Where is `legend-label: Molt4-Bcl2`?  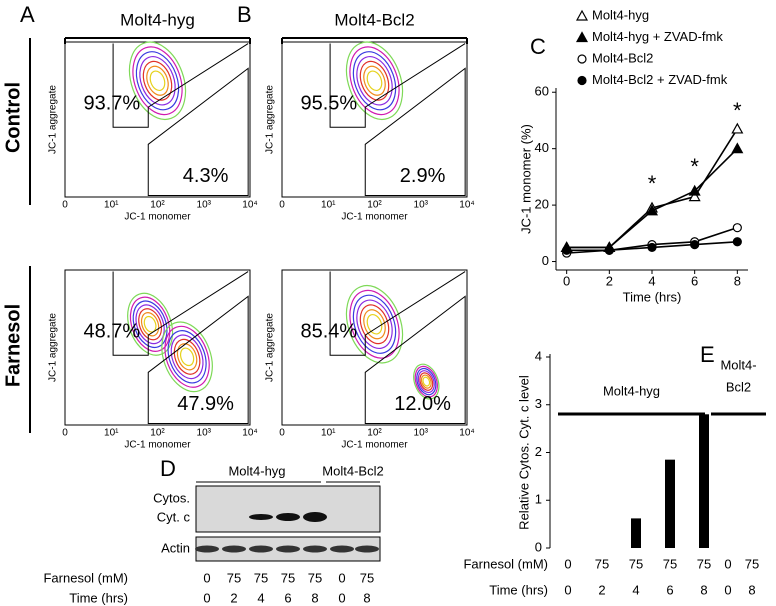 legend-label: Molt4-Bcl2 is located at coordinates (622, 57).